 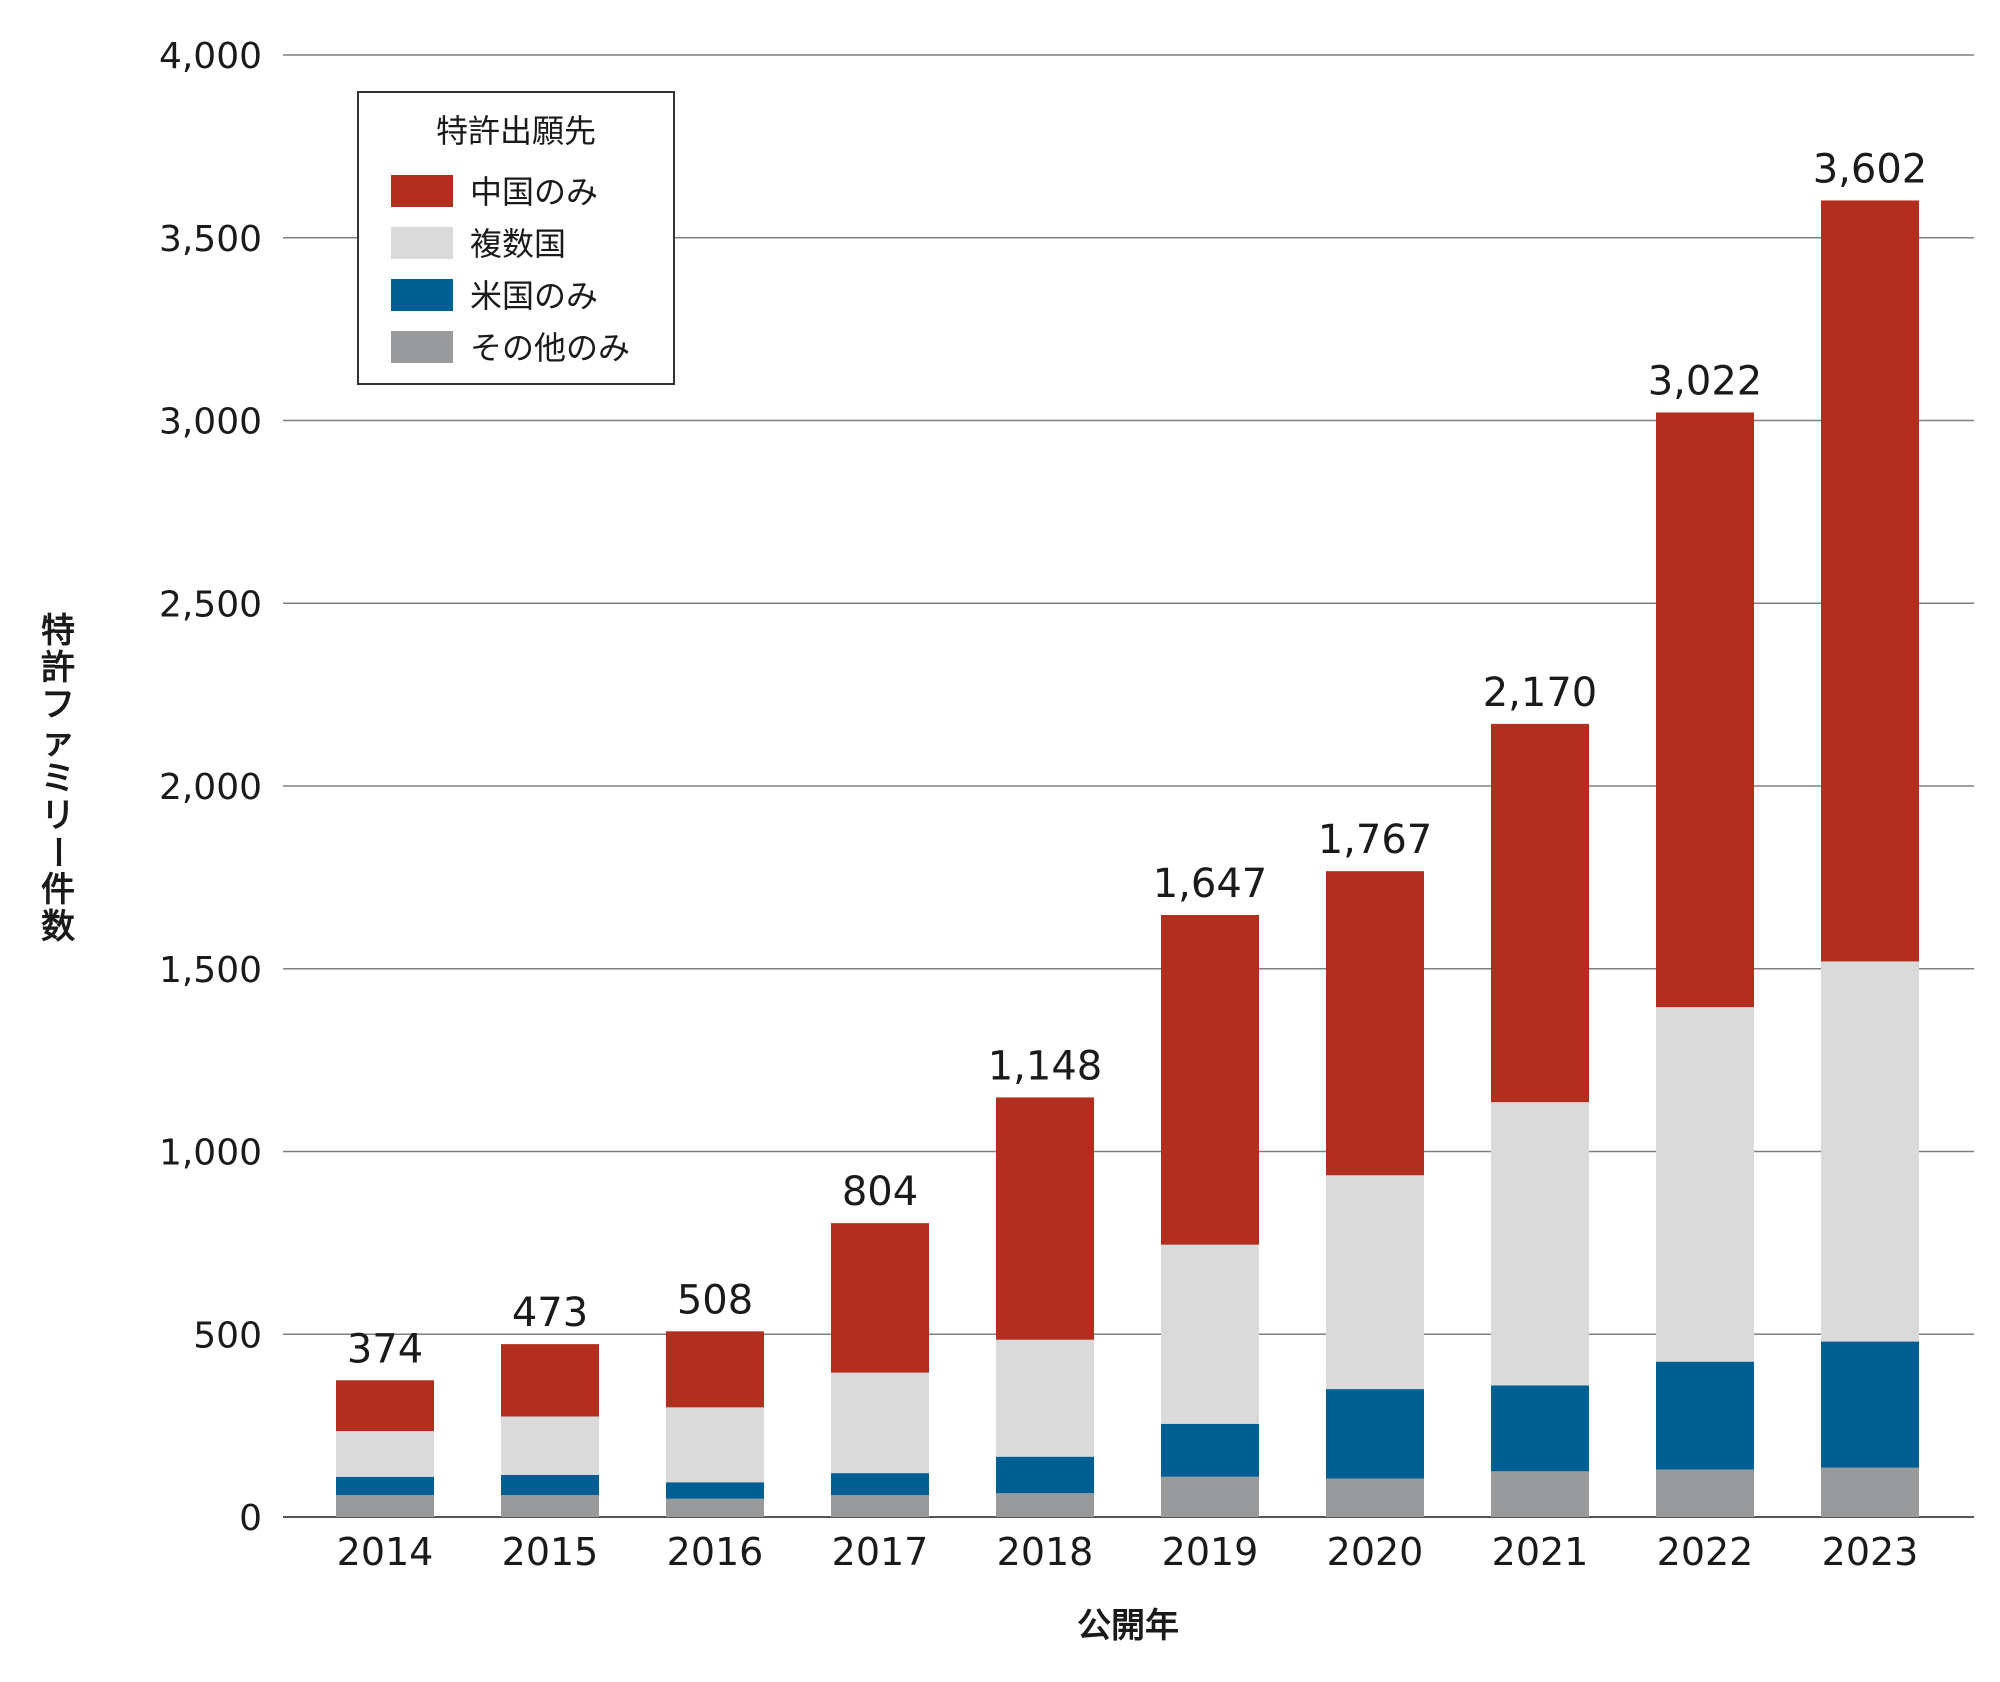 I want to click on total-label: 1,647, so click(x=1210, y=884).